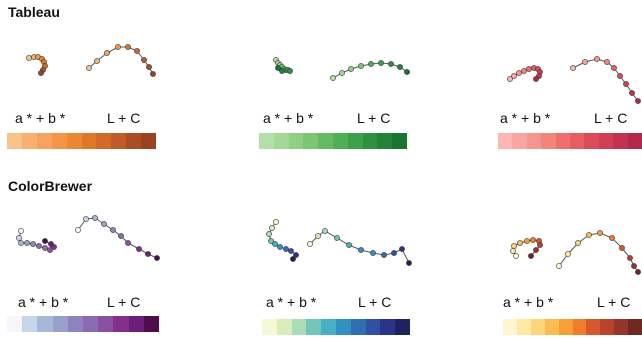 This screenshot has width=642, height=339. Describe the element at coordinates (50, 186) in the screenshot. I see `section-title-colorbrewer: ColorBrewer` at that location.